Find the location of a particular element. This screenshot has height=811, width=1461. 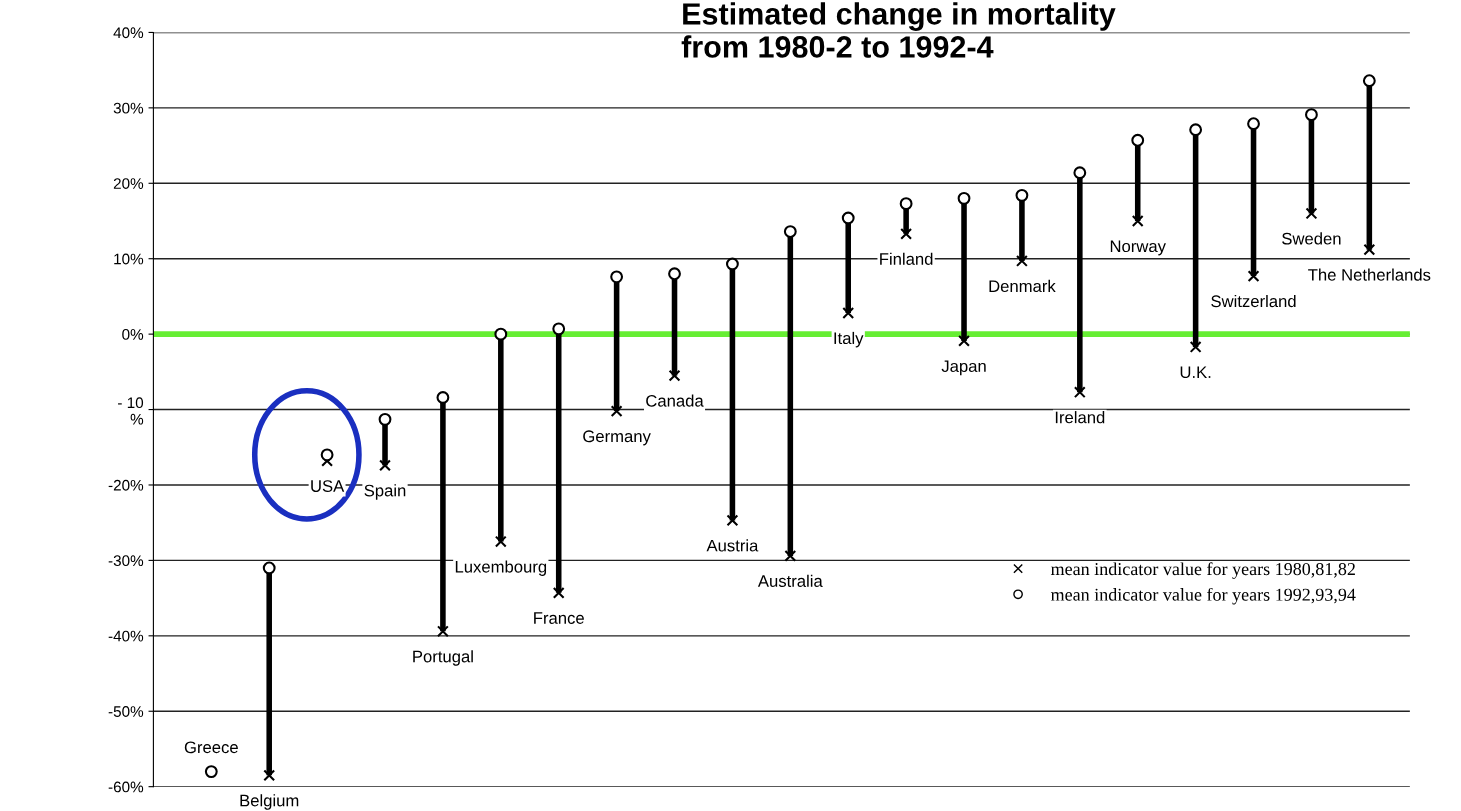

x-tick-label: Sweden is located at coordinates (1311, 238).